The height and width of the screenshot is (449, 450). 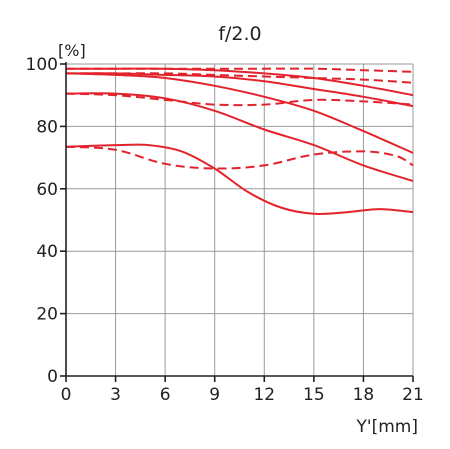 I want to click on series-line-1-solid, so click(x=239, y=82).